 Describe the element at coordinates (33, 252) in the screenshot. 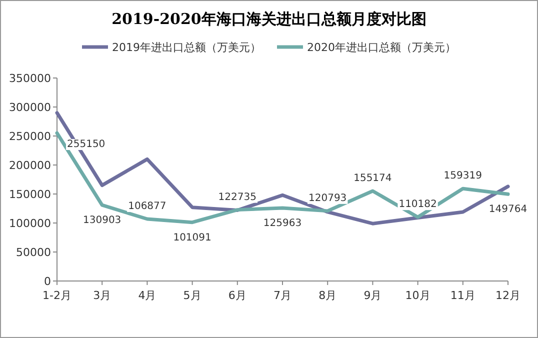

I see `y-tick-label: 50000` at that location.